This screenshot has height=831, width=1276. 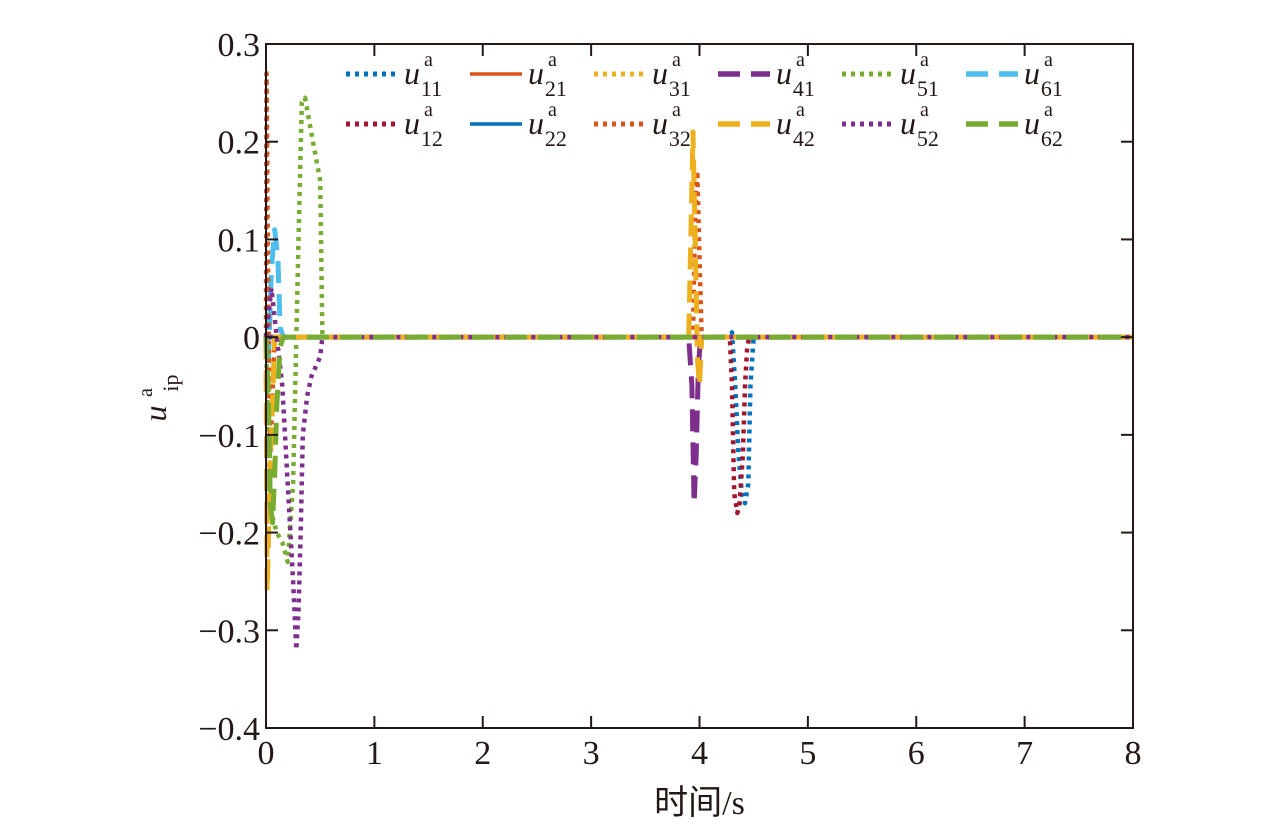 I want to click on x-tick-label: 7, so click(x=1024, y=753).